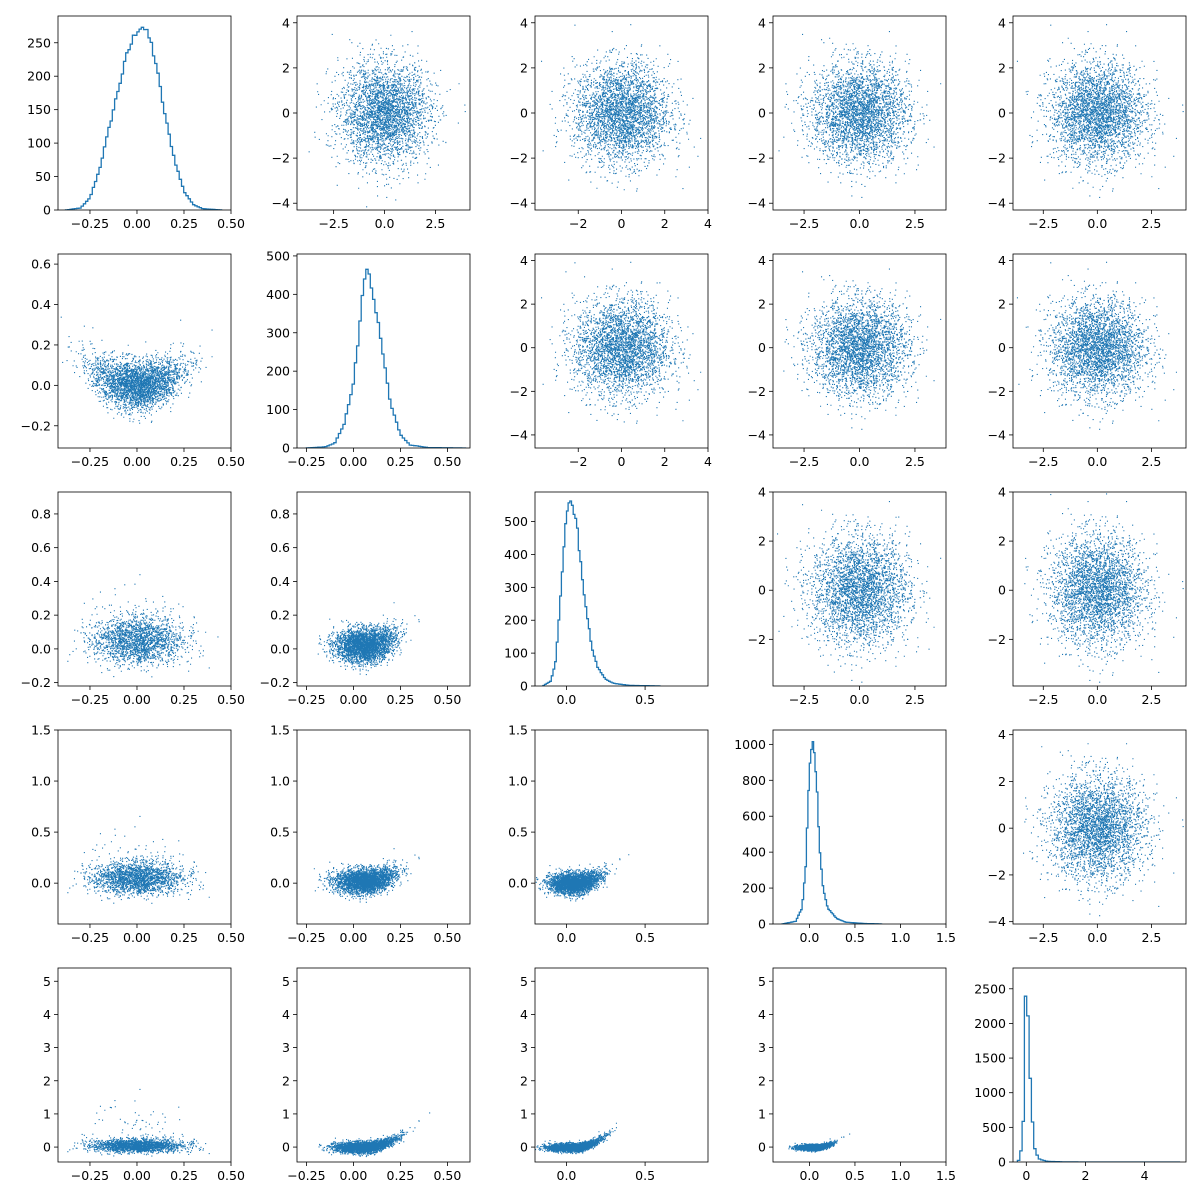  I want to click on y-tick-label: 1.0, so click(280, 781).